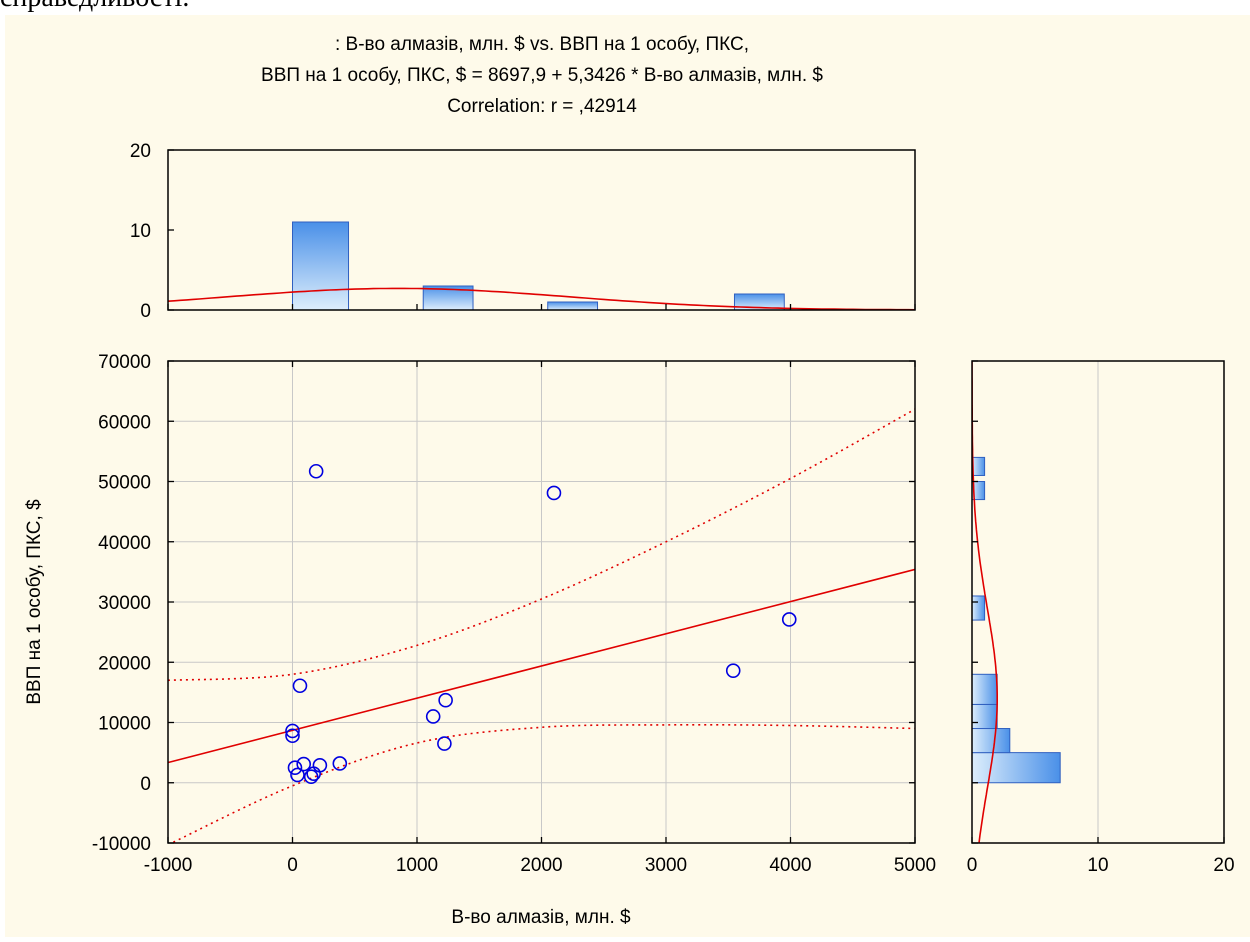 The image size is (1250, 942). What do you see at coordinates (145, 784) in the screenshot?
I see `y-tick-label: 0` at bounding box center [145, 784].